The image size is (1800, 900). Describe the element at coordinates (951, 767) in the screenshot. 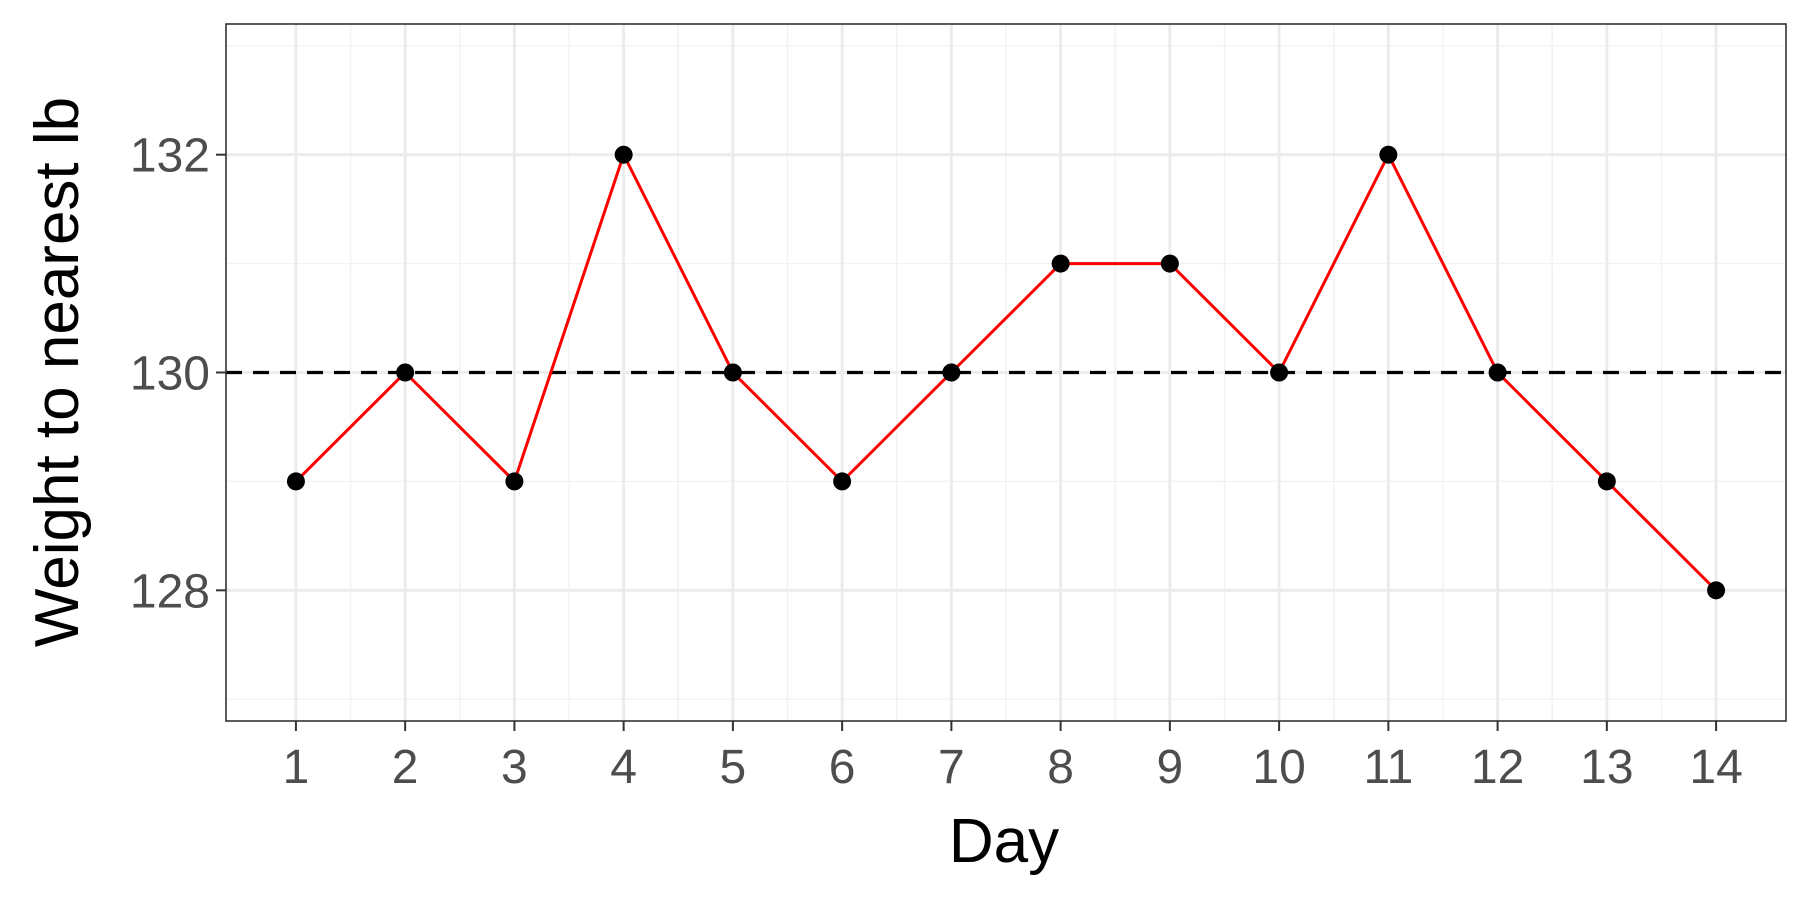

I see `x-tick-label: 7` at that location.